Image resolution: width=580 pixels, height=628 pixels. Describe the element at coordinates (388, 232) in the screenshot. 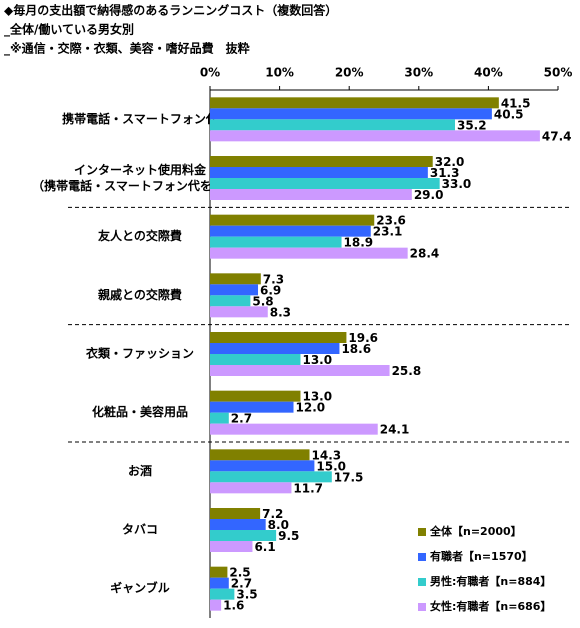

I see `value-label: 23.1` at that location.